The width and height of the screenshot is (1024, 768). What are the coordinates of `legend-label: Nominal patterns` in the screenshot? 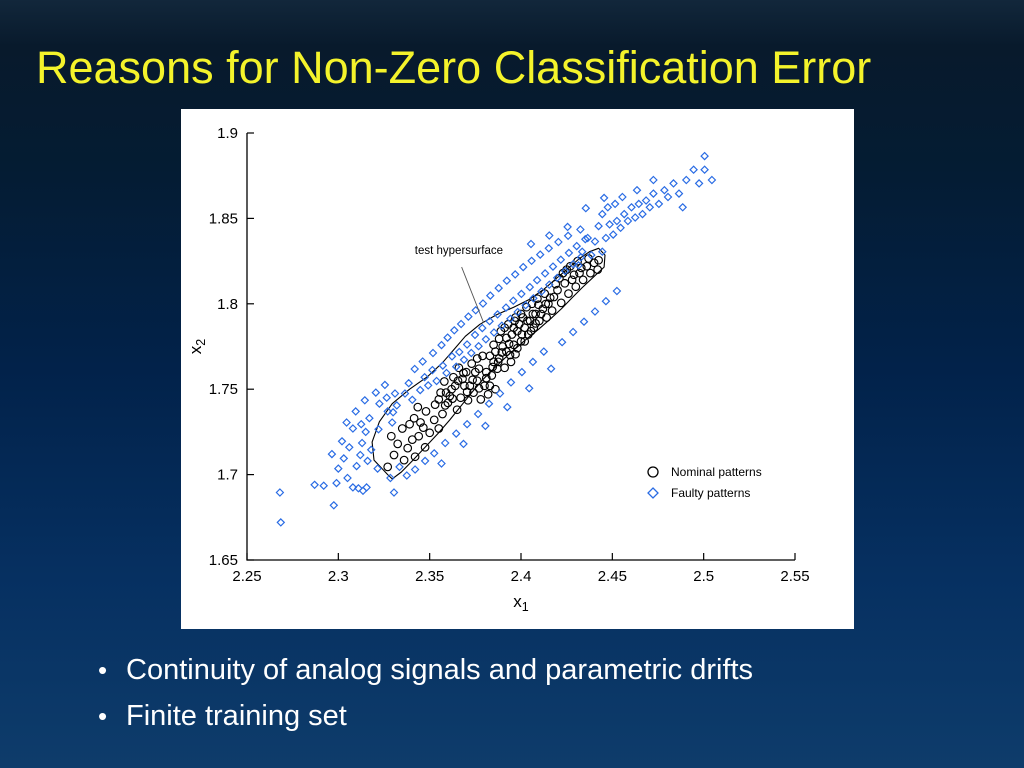 It's located at (716, 472).